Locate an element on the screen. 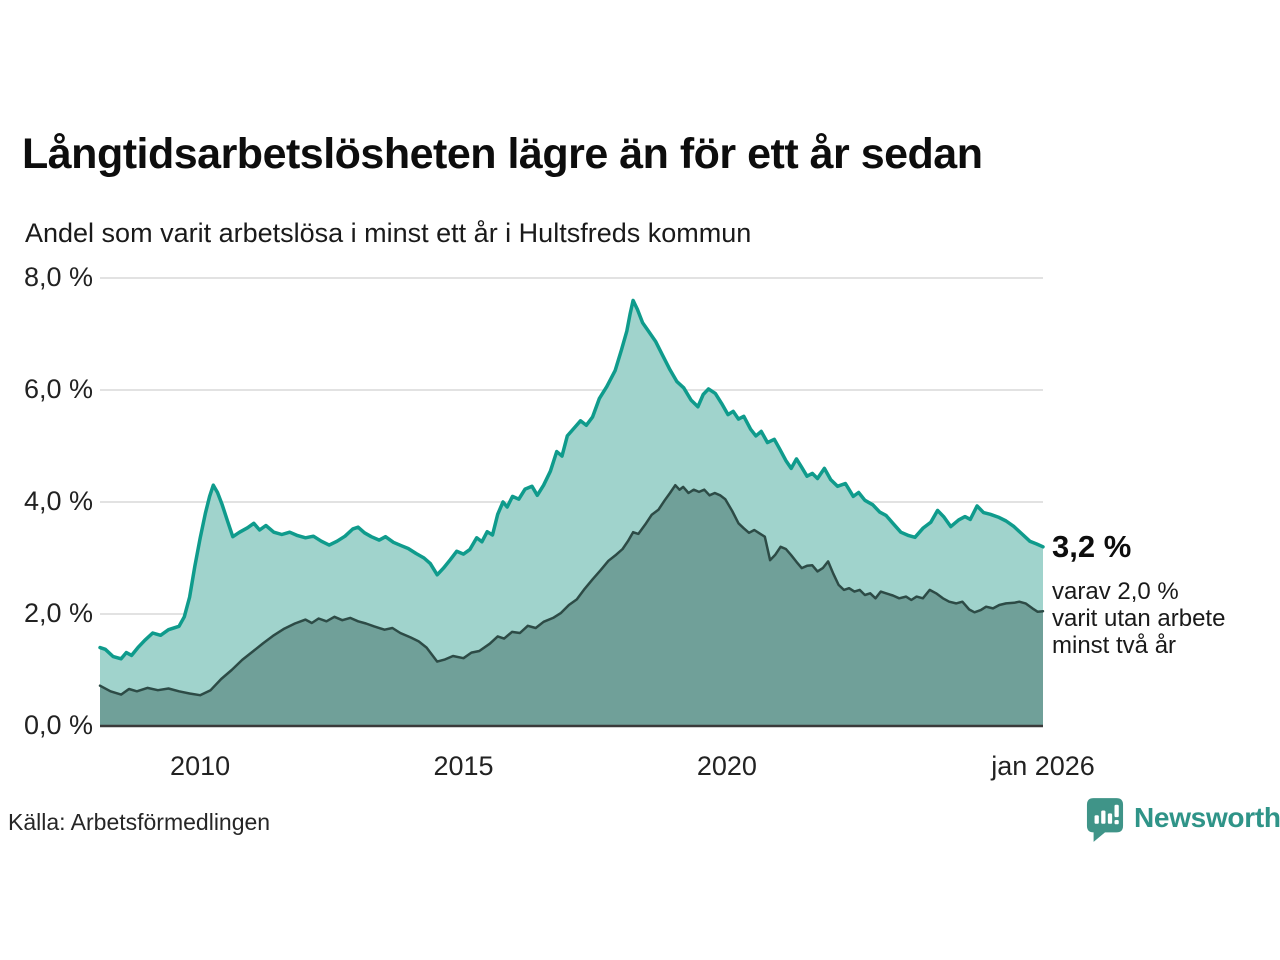 The width and height of the screenshot is (1280, 960). y-tick-label: 8,0 % is located at coordinates (58, 277).